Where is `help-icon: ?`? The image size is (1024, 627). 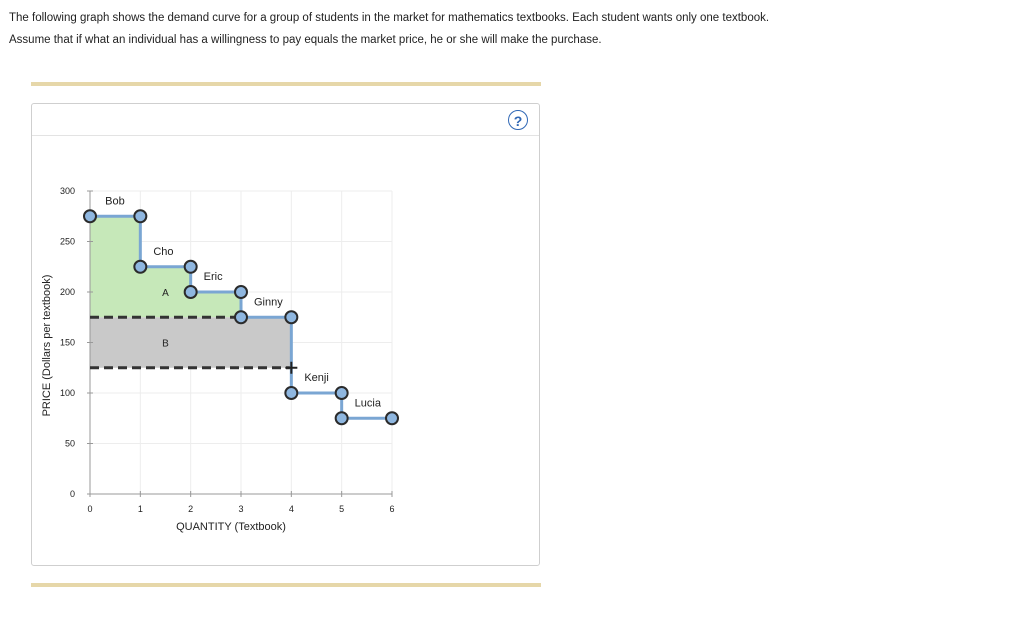
help-icon: ? is located at coordinates (518, 120).